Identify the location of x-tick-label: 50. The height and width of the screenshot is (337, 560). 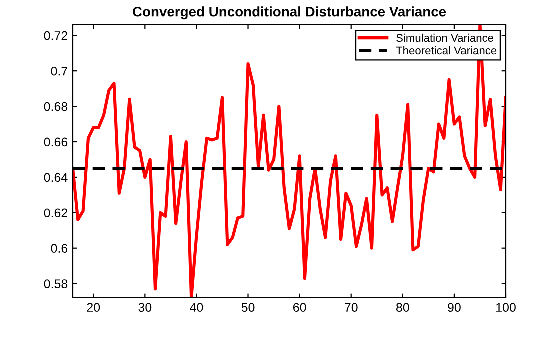
(248, 307).